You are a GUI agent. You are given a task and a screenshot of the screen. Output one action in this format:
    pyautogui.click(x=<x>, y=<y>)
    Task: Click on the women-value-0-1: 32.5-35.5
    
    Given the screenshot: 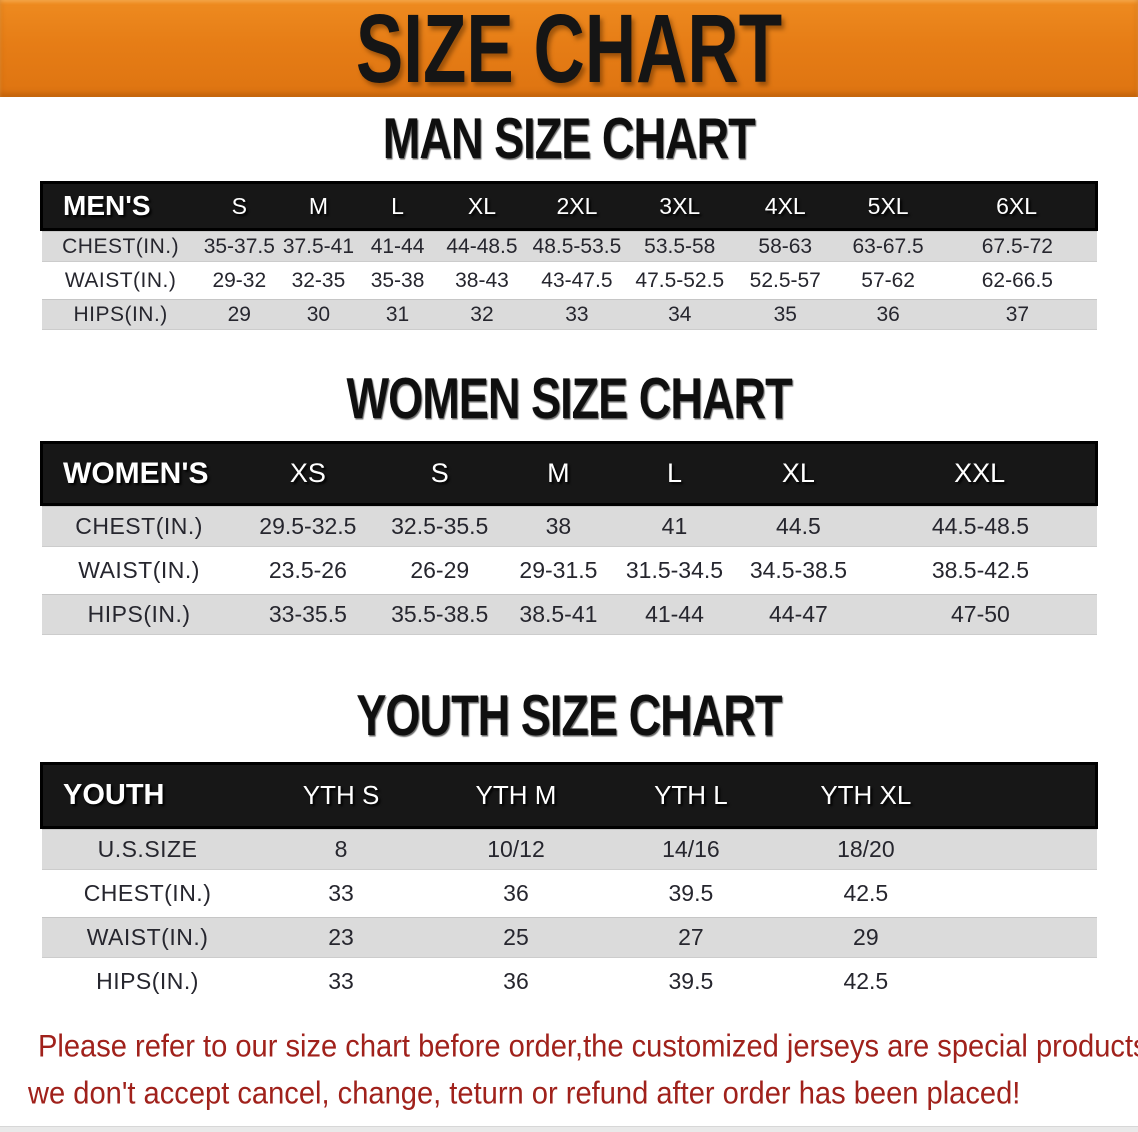 What is the action you would take?
    pyautogui.click(x=440, y=527)
    